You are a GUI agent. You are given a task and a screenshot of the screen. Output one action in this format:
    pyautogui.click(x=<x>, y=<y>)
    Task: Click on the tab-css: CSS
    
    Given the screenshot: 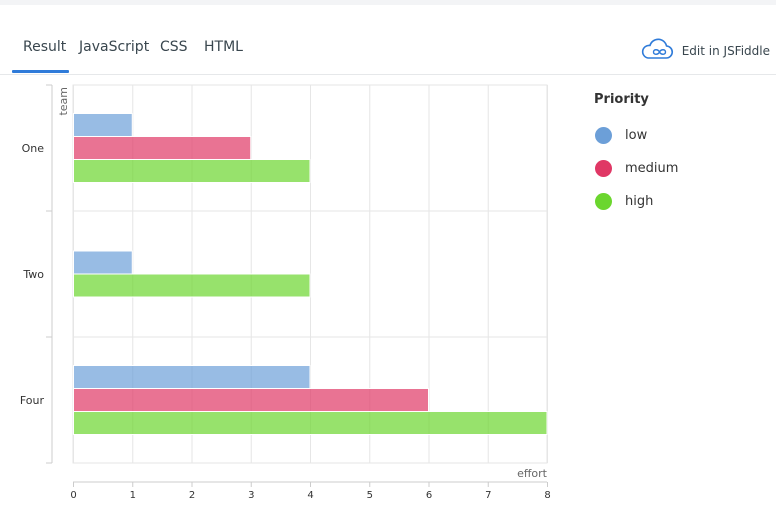 What is the action you would take?
    pyautogui.click(x=174, y=47)
    